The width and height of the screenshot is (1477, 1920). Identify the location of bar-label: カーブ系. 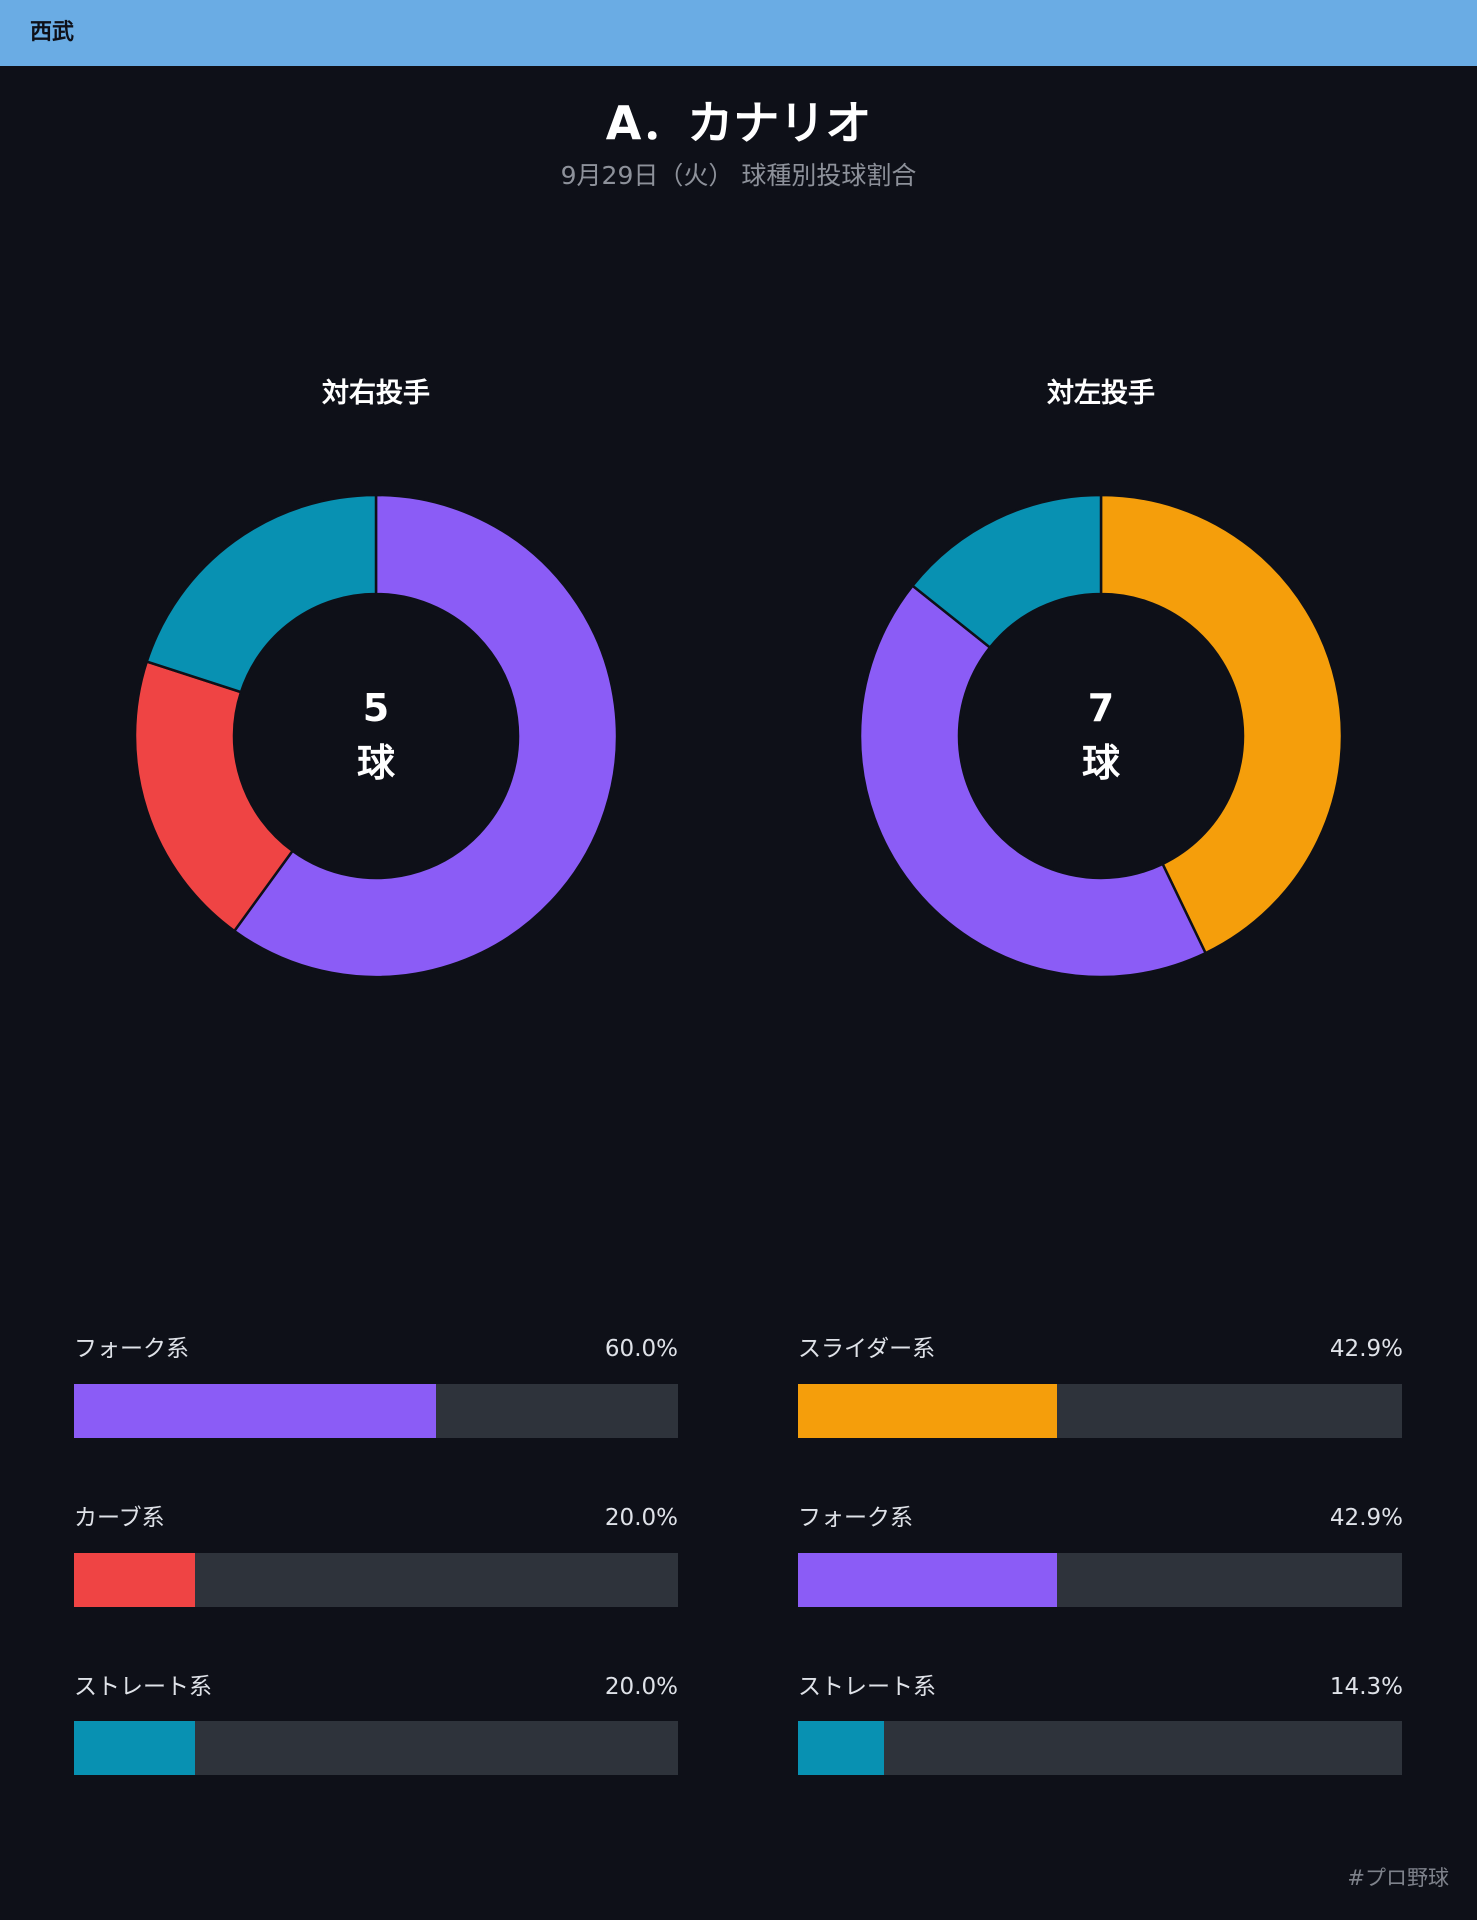
(119, 1518).